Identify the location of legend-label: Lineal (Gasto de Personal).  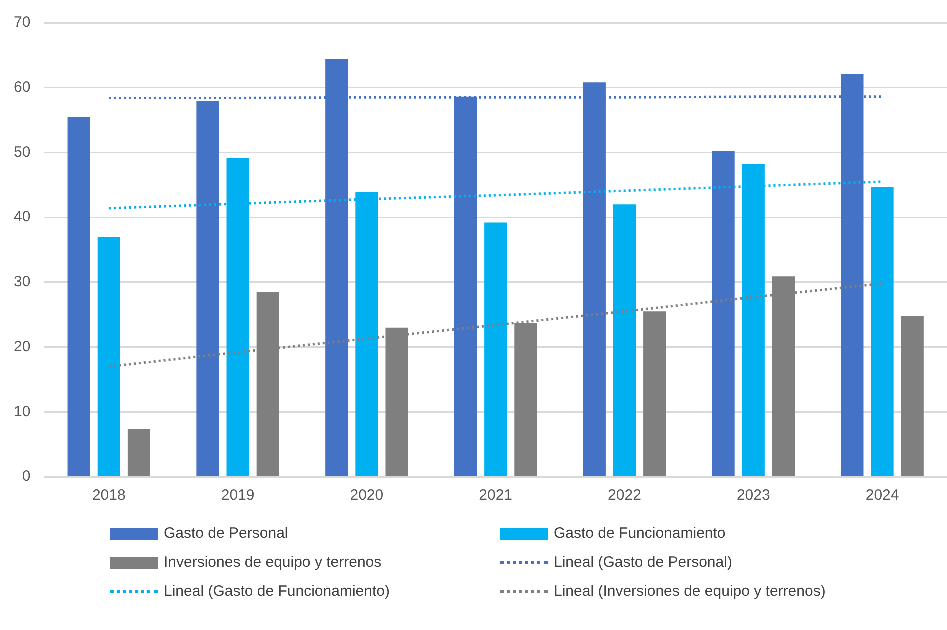
(643, 562).